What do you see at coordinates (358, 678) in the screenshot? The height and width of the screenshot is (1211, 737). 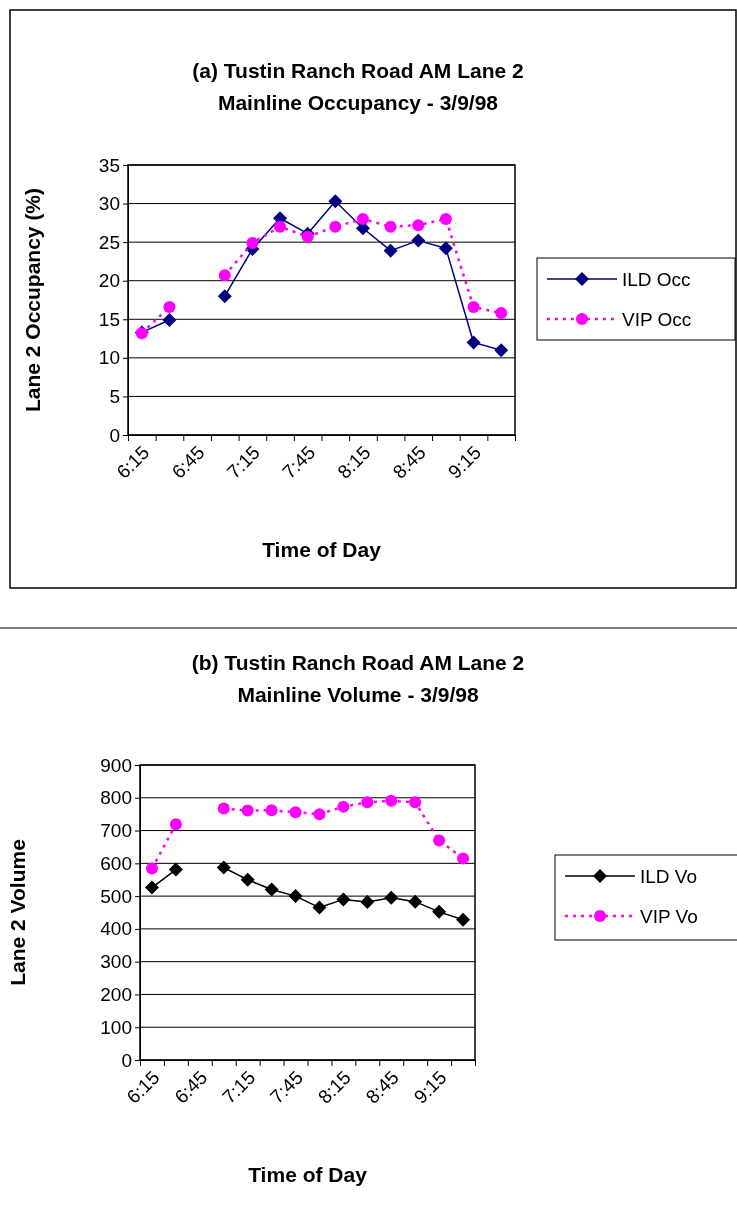 I see `chart-title: (b) Tustin Ranch Road AM Lane 2 Mainline Volume - 3/9/98` at bounding box center [358, 678].